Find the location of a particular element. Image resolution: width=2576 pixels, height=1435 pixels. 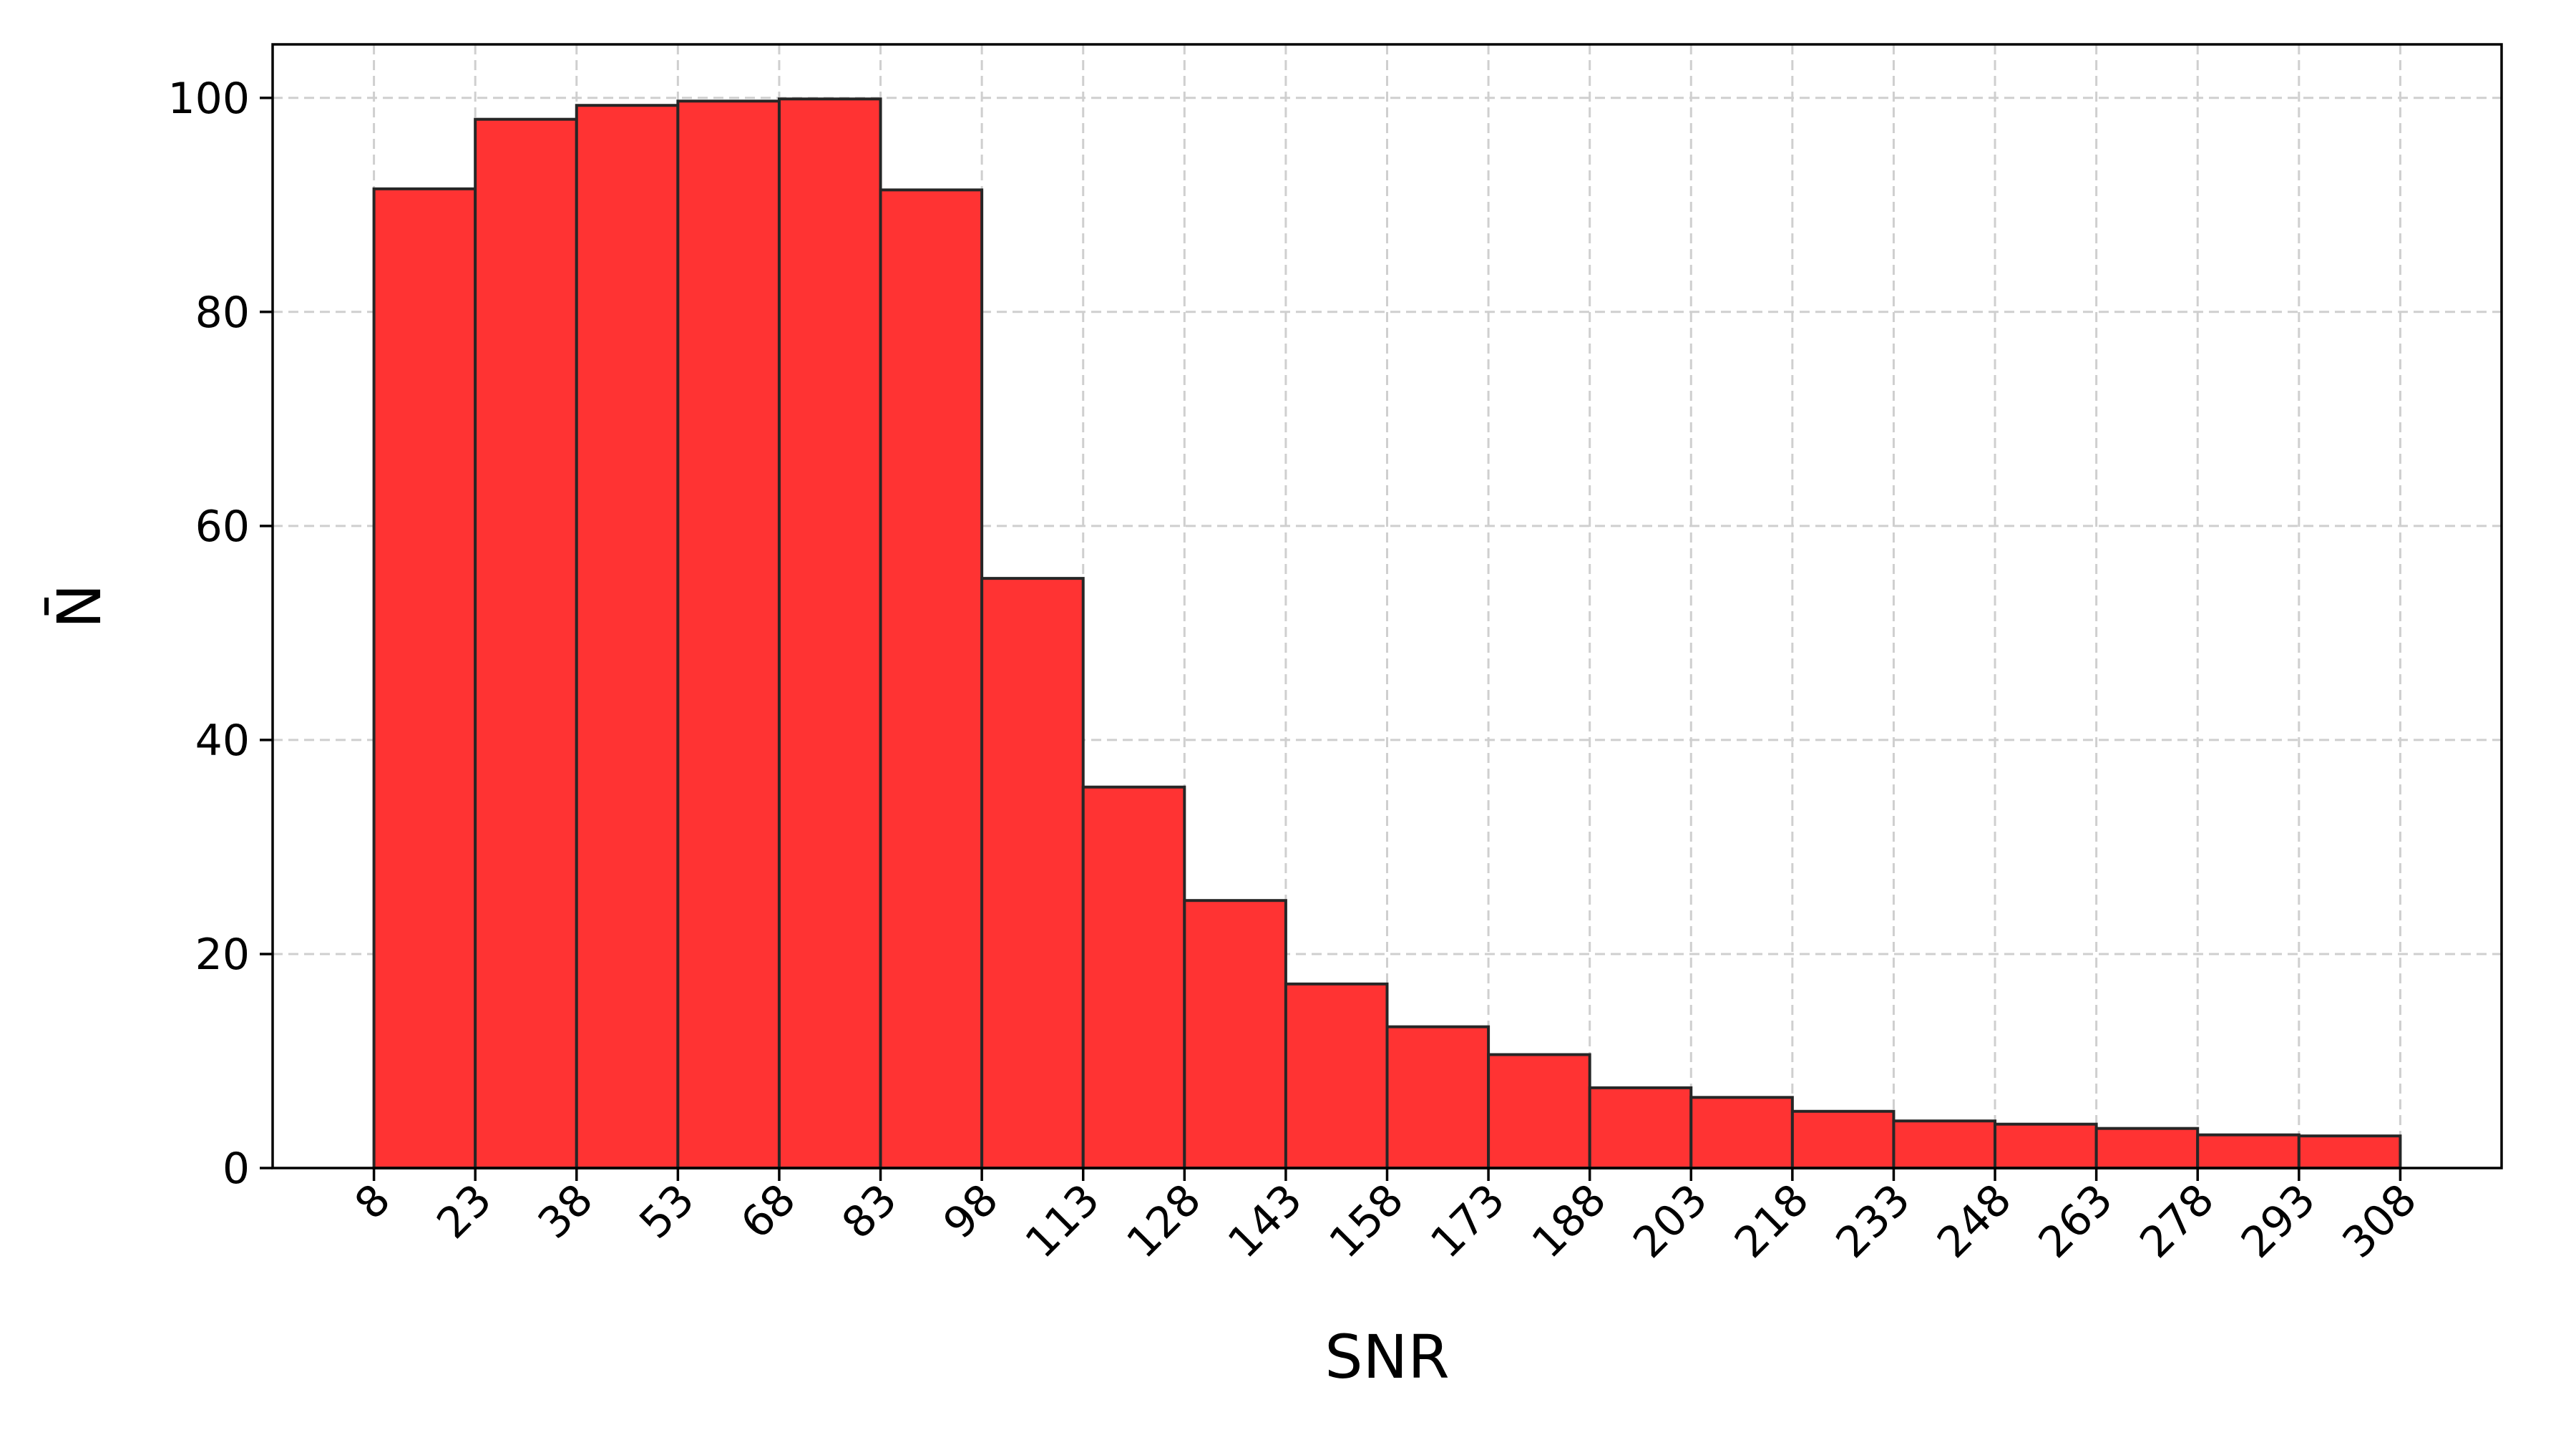

x-tick-label: 173 is located at coordinates (1467, 1221).